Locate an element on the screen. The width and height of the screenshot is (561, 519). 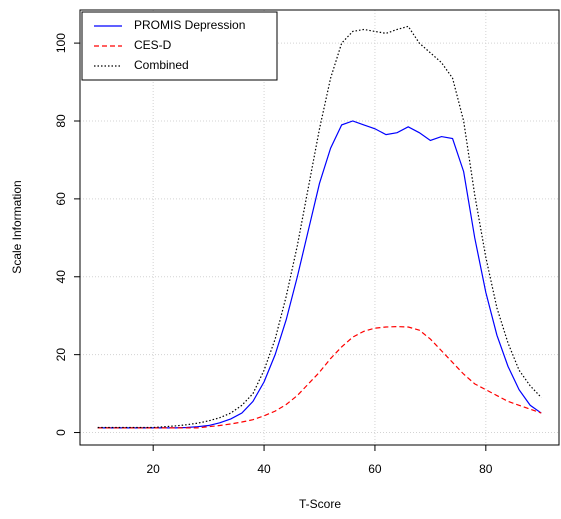
x-tick-label: 40 is located at coordinates (264, 469).